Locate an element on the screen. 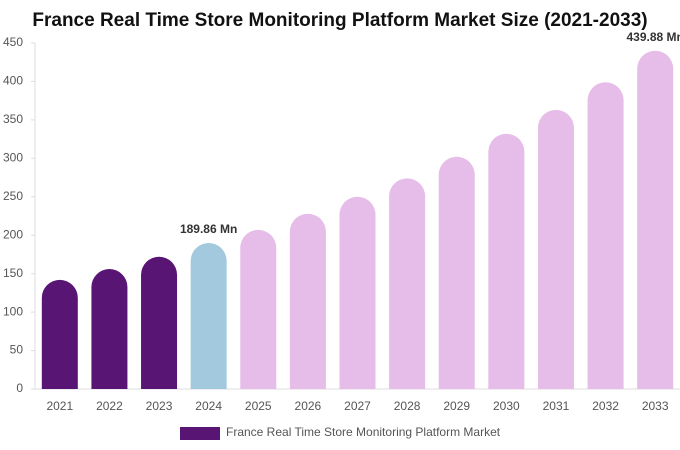 The image size is (680, 450). x-tick-label: 2027 is located at coordinates (357, 406).